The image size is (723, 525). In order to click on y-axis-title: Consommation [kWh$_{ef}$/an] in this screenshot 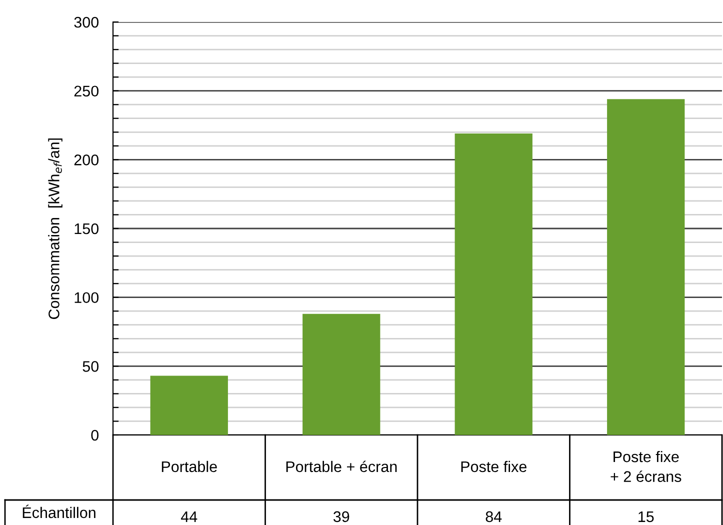, I will do `click(55, 229)`.